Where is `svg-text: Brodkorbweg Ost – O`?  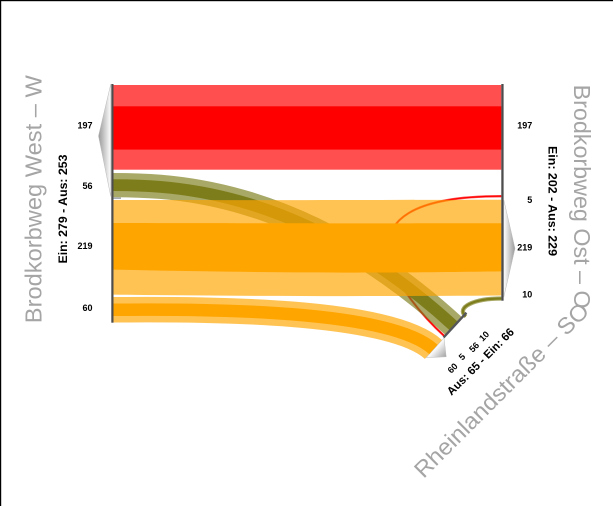 svg-text: Brodkorbweg Ost – O is located at coordinates (582, 197).